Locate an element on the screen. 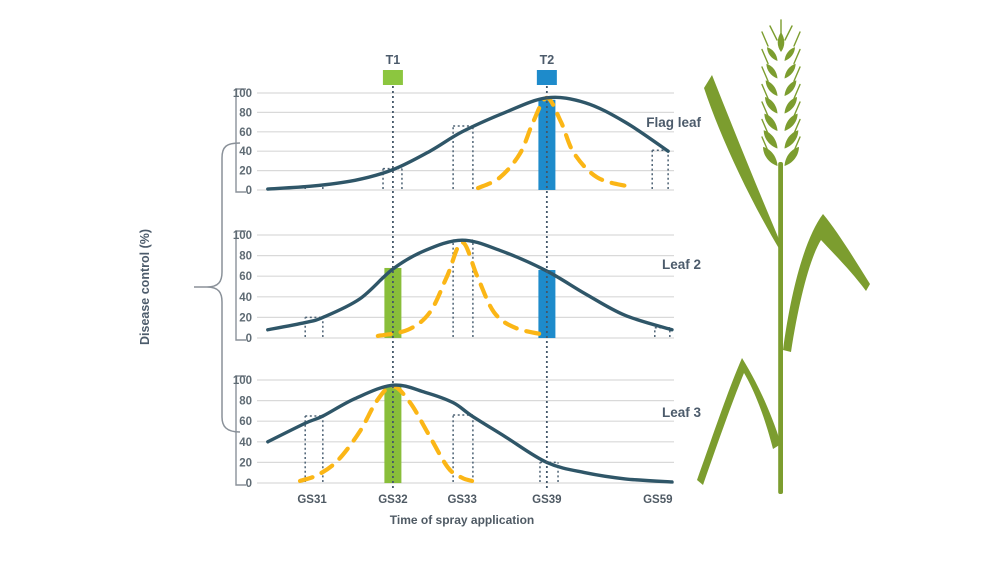 This screenshot has width=1000, height=572. wheat-kernel-top is located at coordinates (781, 42).